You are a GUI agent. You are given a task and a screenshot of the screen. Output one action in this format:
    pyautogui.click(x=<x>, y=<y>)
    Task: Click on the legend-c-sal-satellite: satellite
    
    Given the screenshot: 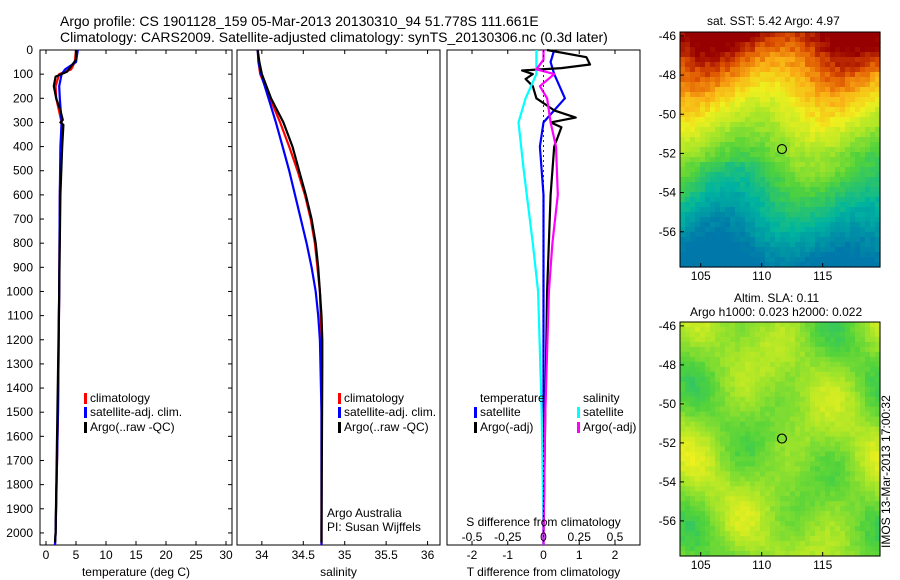 What is the action you would take?
    pyautogui.click(x=603, y=412)
    